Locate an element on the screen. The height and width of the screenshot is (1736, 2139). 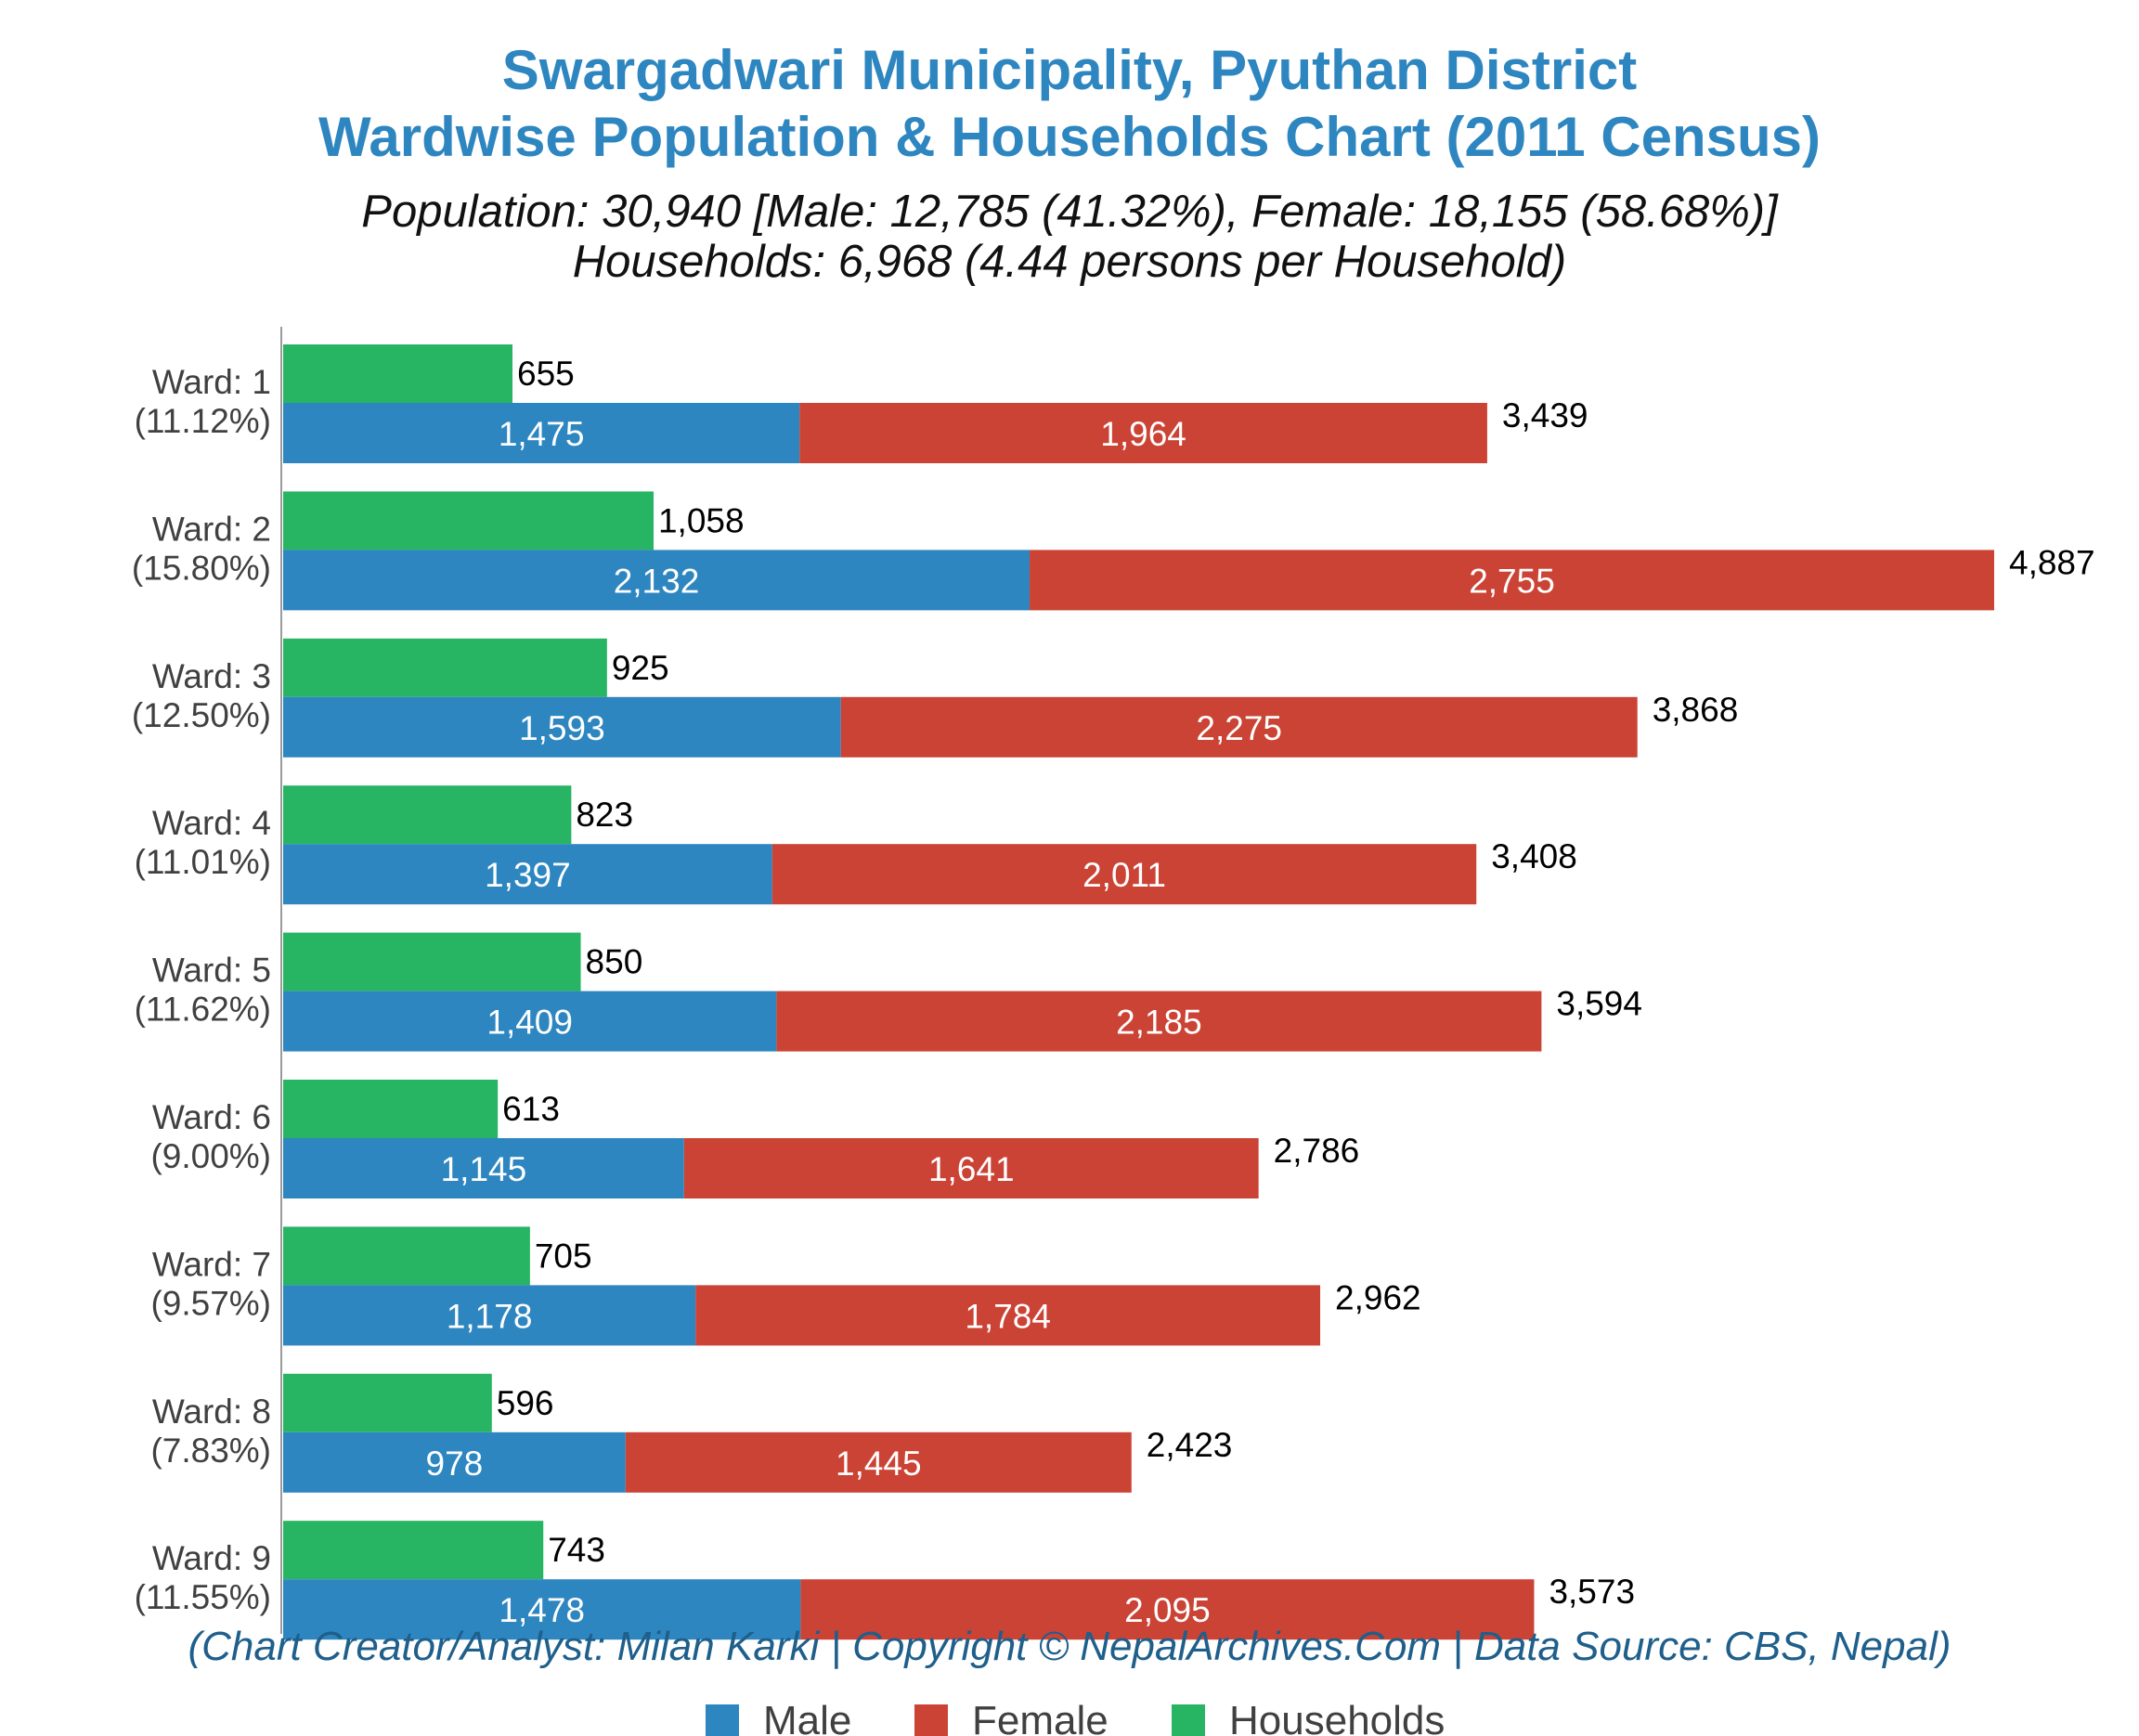
male-value-label: 1,397 is located at coordinates (528, 875).